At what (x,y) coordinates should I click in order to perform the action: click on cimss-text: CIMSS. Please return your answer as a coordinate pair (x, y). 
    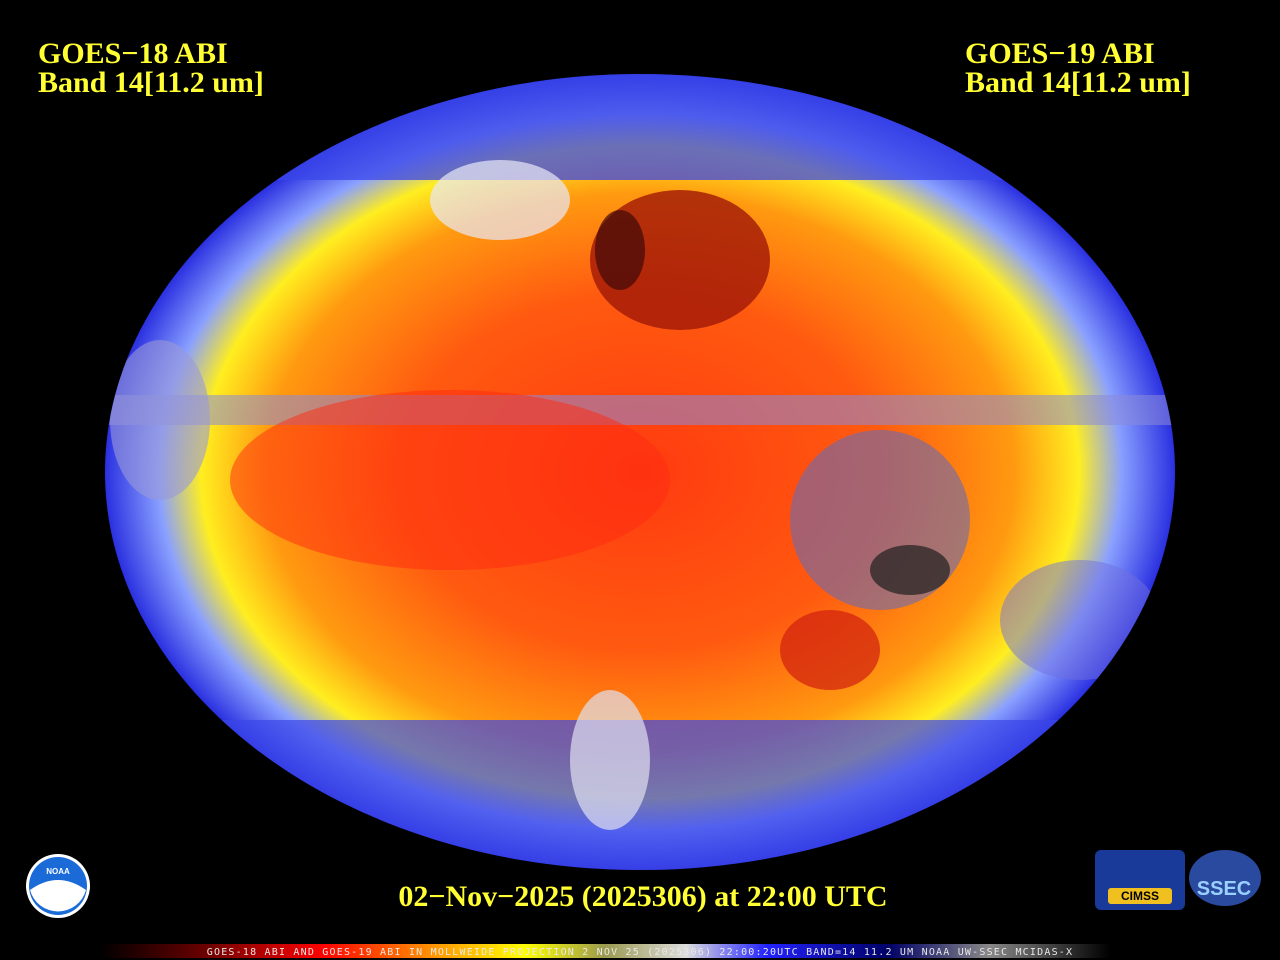
    Looking at the image, I should click on (1140, 896).